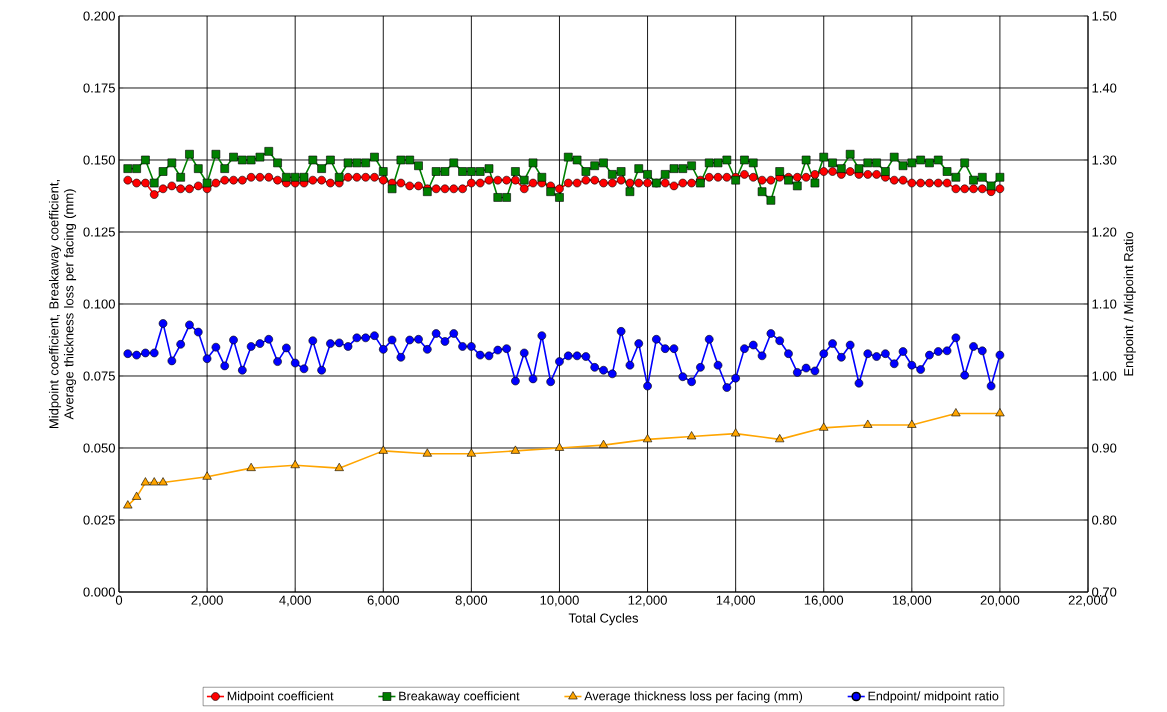  I want to click on x-tick-label: 10,000, so click(559, 601).